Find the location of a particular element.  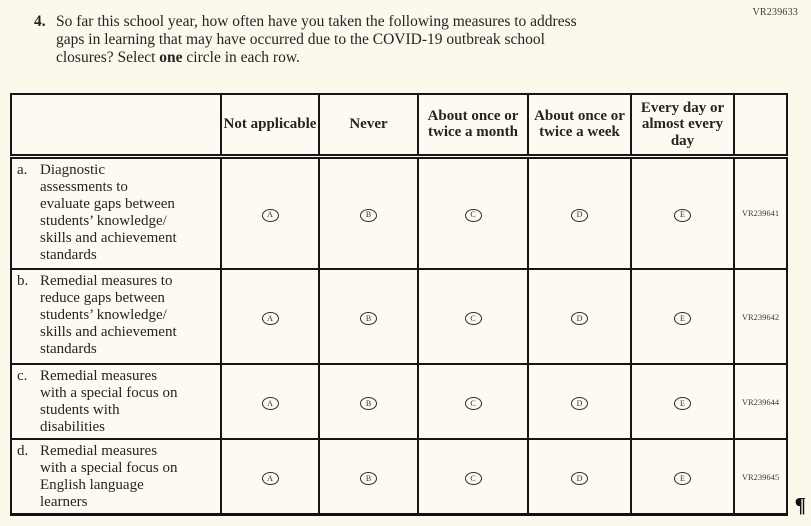

answer-bubble-d-C: C is located at coordinates (473, 478).